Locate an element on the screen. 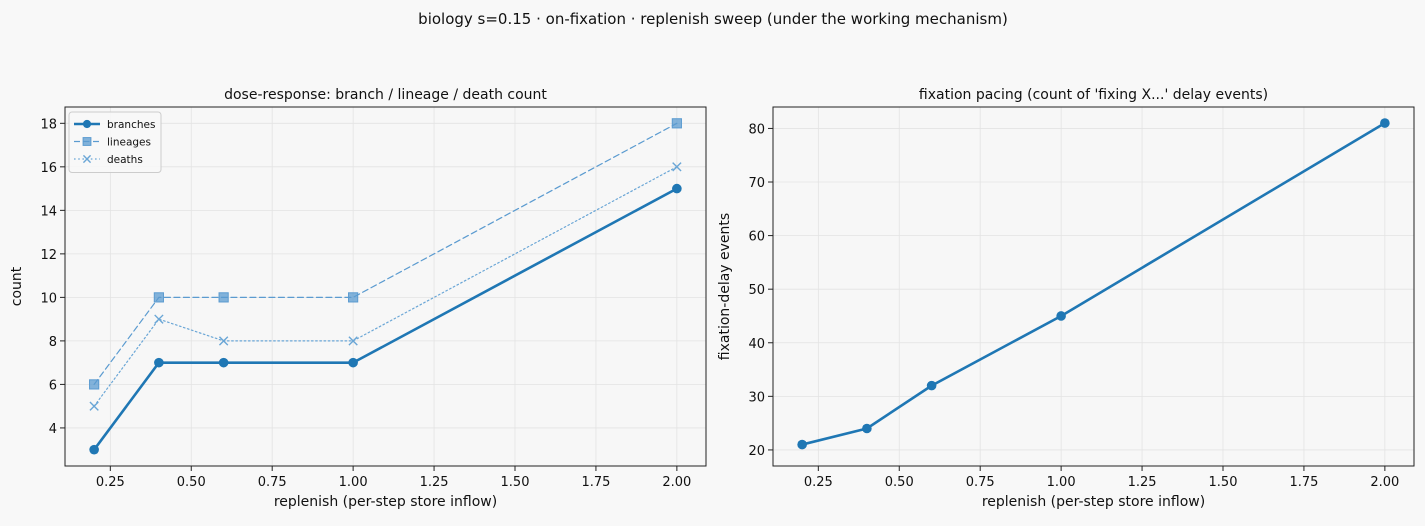  y-tick-label: 12 is located at coordinates (48, 255).